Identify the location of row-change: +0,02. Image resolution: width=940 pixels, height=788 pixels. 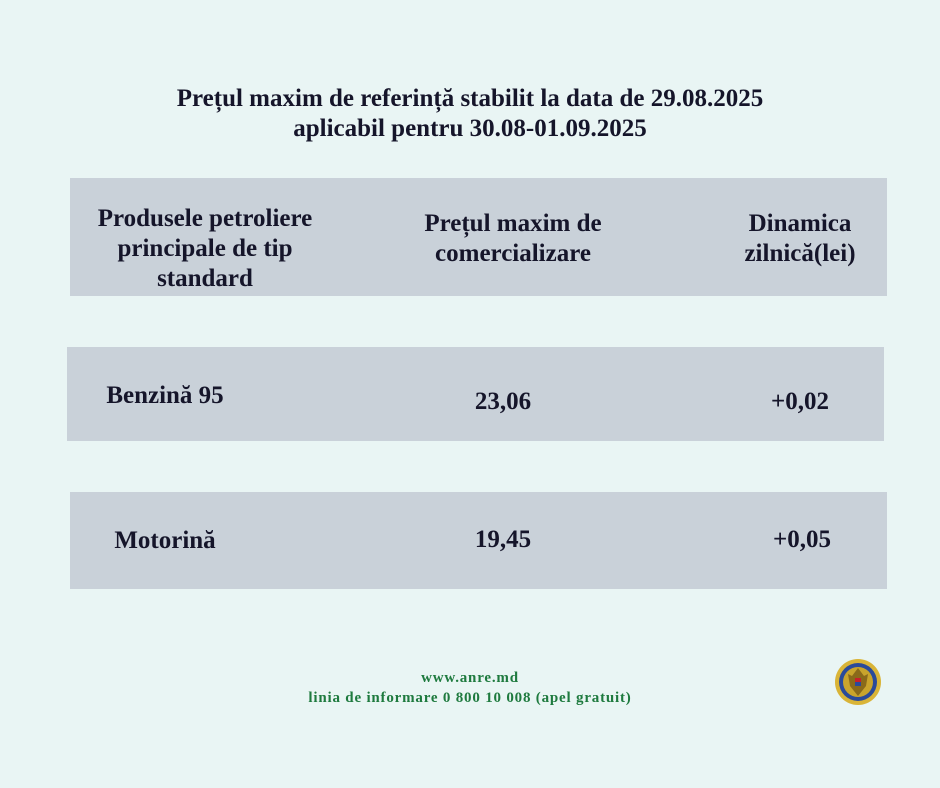
(800, 401).